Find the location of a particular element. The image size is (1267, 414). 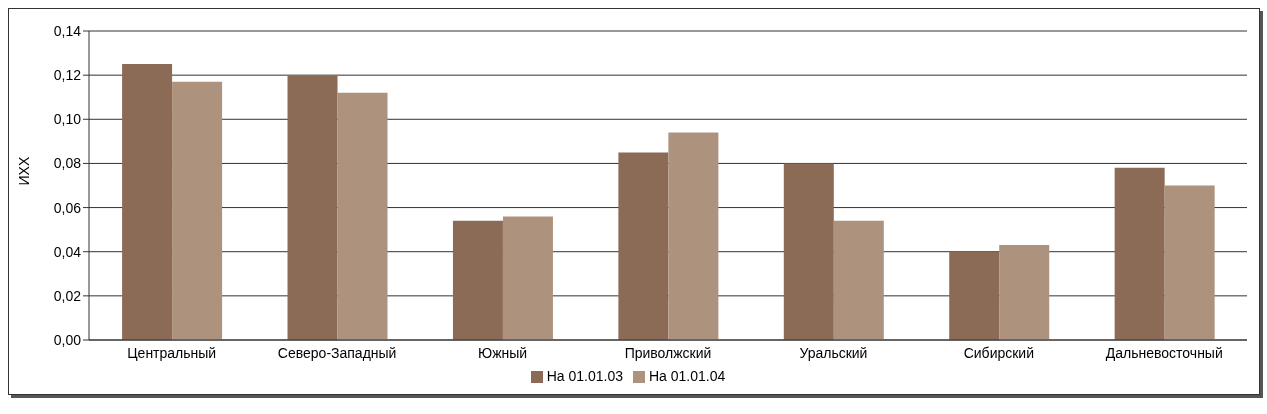

x-tick-label: Центральный is located at coordinates (172, 352).